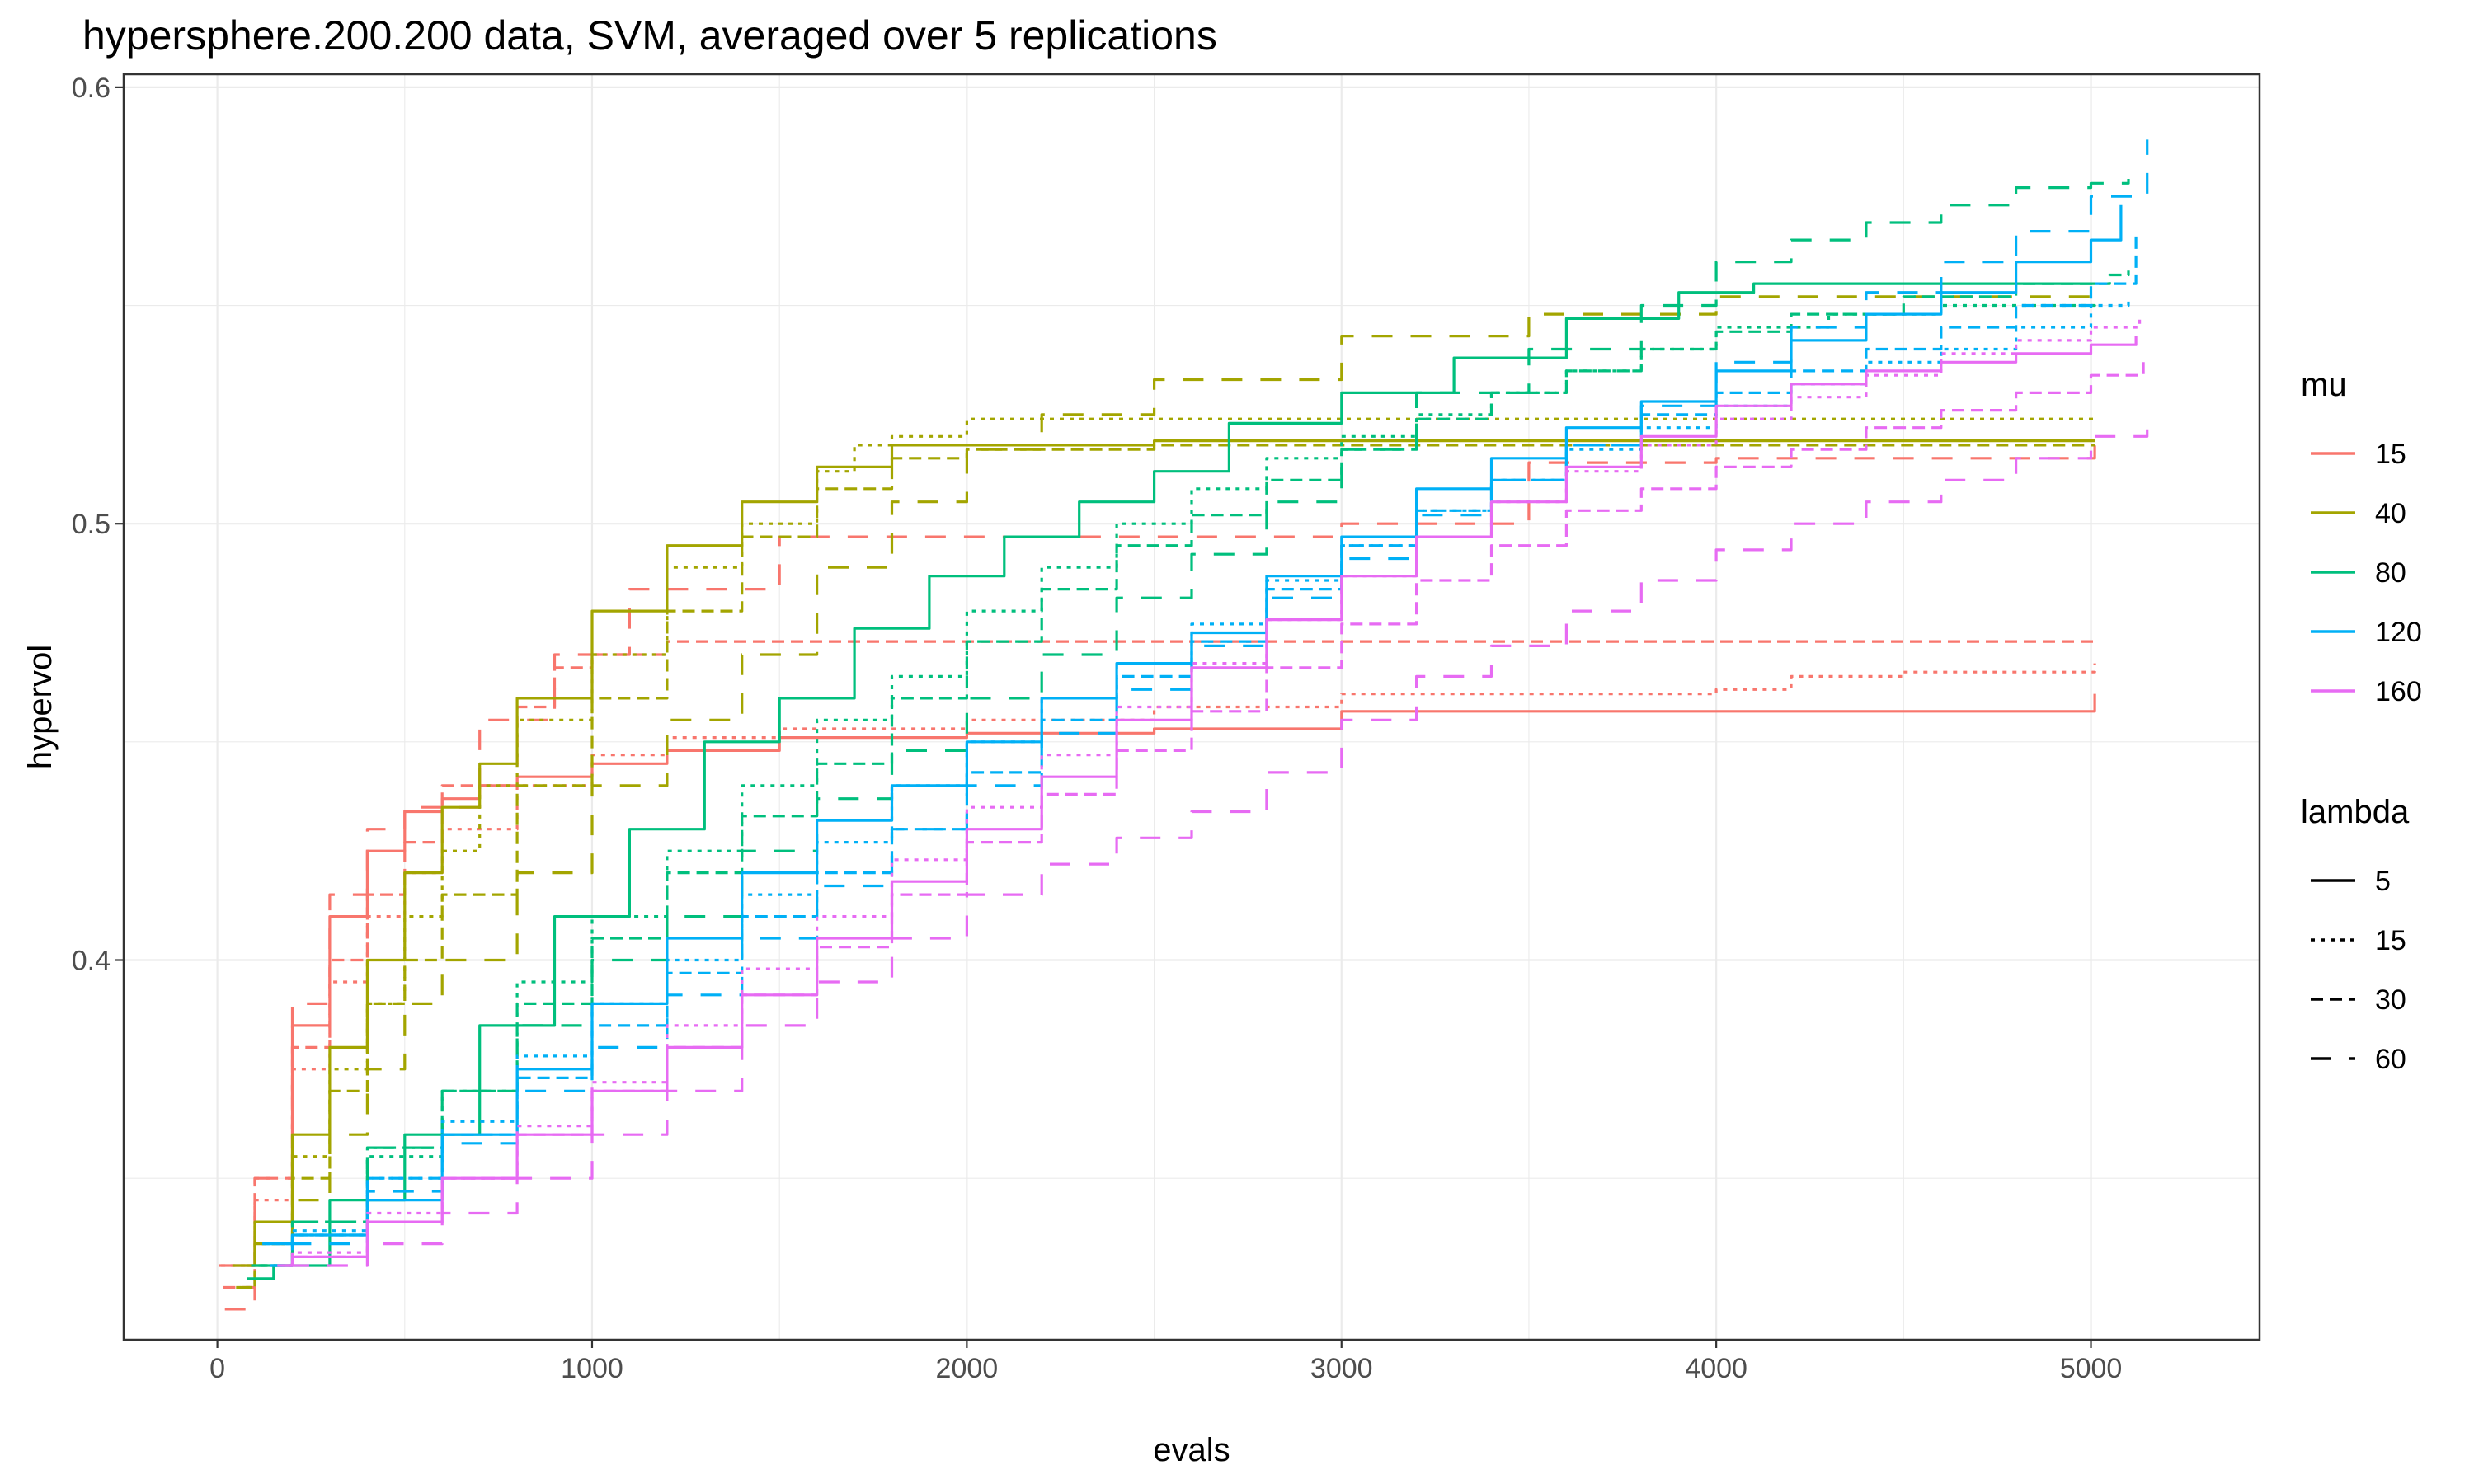 The width and height of the screenshot is (2474, 1484). What do you see at coordinates (2390, 1059) in the screenshot?
I see `legend-label-lambda-60: 60` at bounding box center [2390, 1059].